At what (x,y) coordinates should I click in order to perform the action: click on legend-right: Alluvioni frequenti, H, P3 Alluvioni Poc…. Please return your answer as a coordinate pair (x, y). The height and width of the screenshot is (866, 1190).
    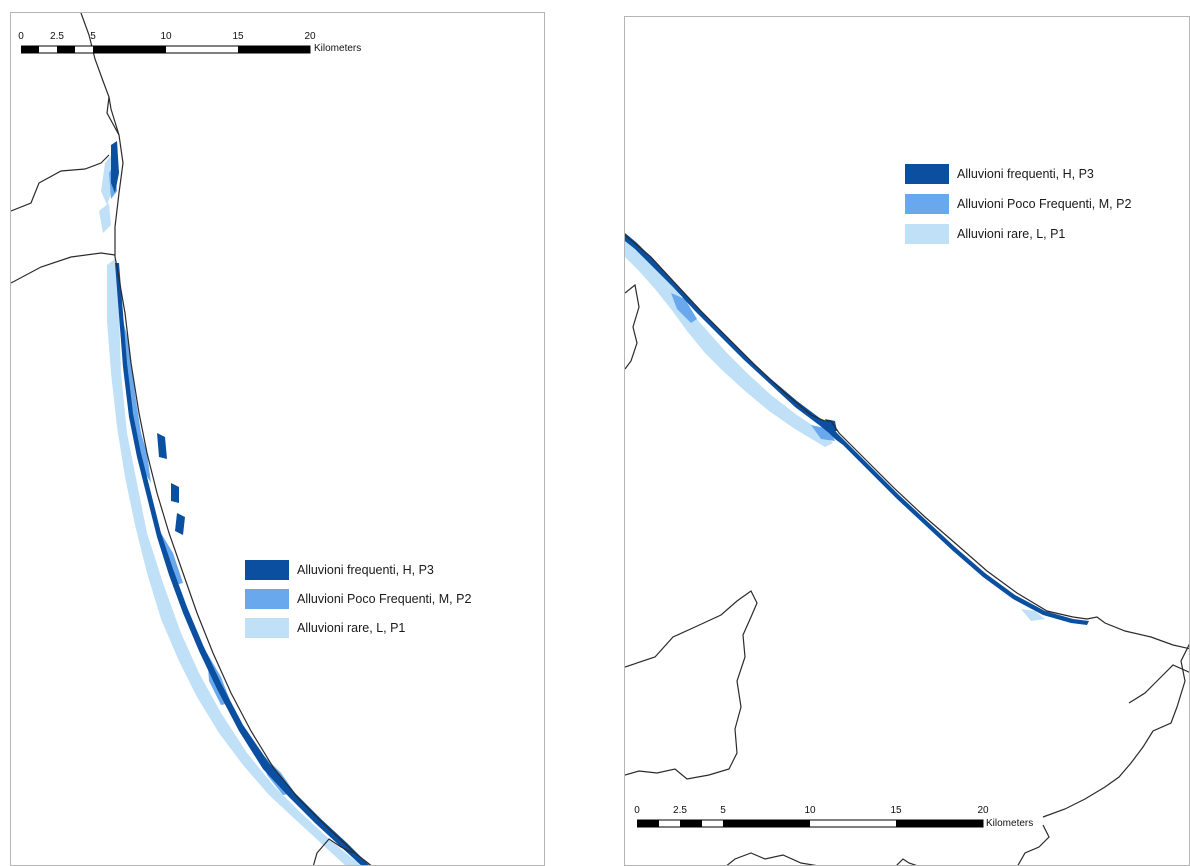
    Looking at the image, I should click on (1045, 204).